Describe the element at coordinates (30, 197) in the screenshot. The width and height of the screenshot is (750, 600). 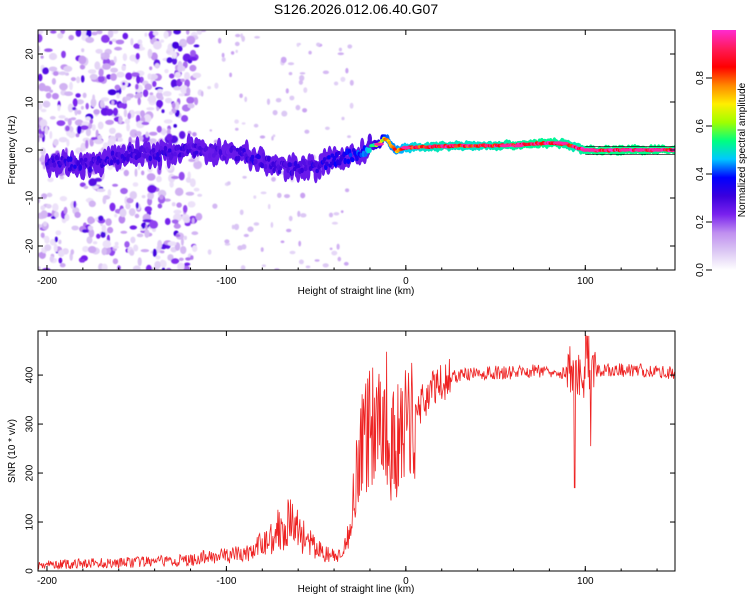
I see `y-tick-label: -10` at that location.